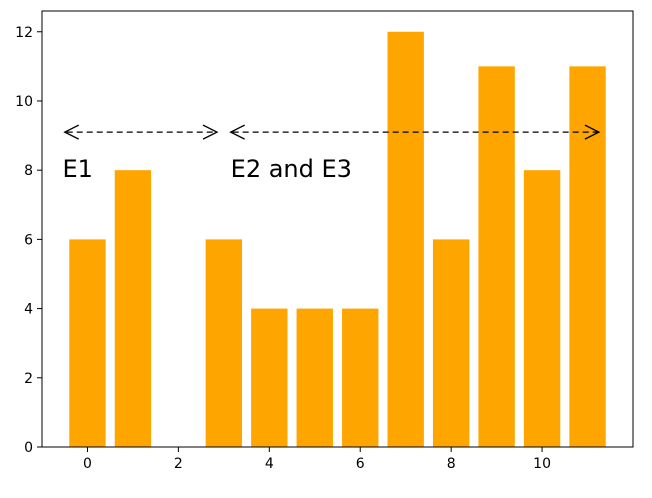 The height and width of the screenshot is (498, 652). What do you see at coordinates (206, 169) in the screenshot?
I see `annotations-group: E1 E2 and E3` at bounding box center [206, 169].